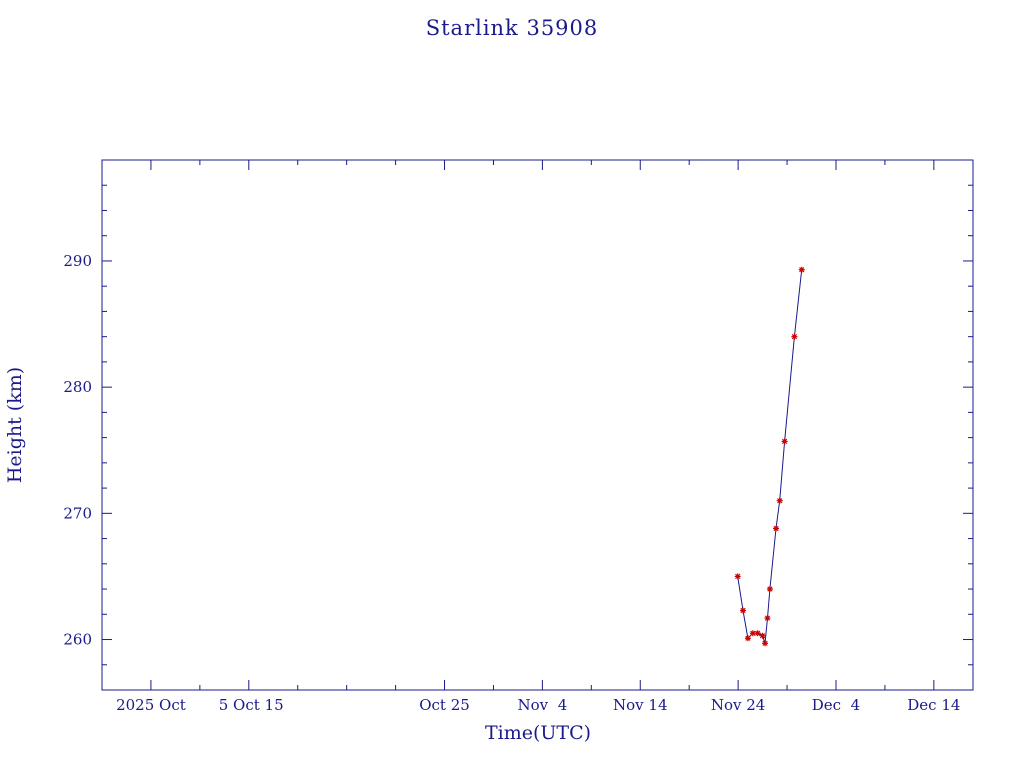 Image resolution: width=1024 pixels, height=768 pixels. What do you see at coordinates (77, 450) in the screenshot?
I see `y-tick-labels: 260 270 280 290` at bounding box center [77, 450].